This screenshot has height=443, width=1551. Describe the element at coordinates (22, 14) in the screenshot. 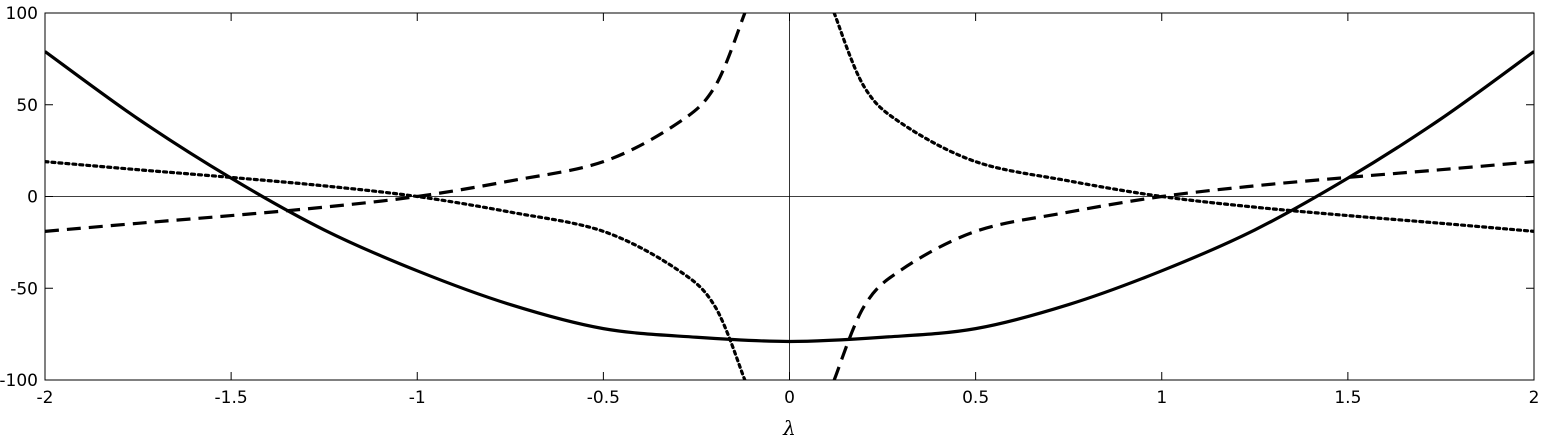

I see `y-tick-label: 100` at that location.